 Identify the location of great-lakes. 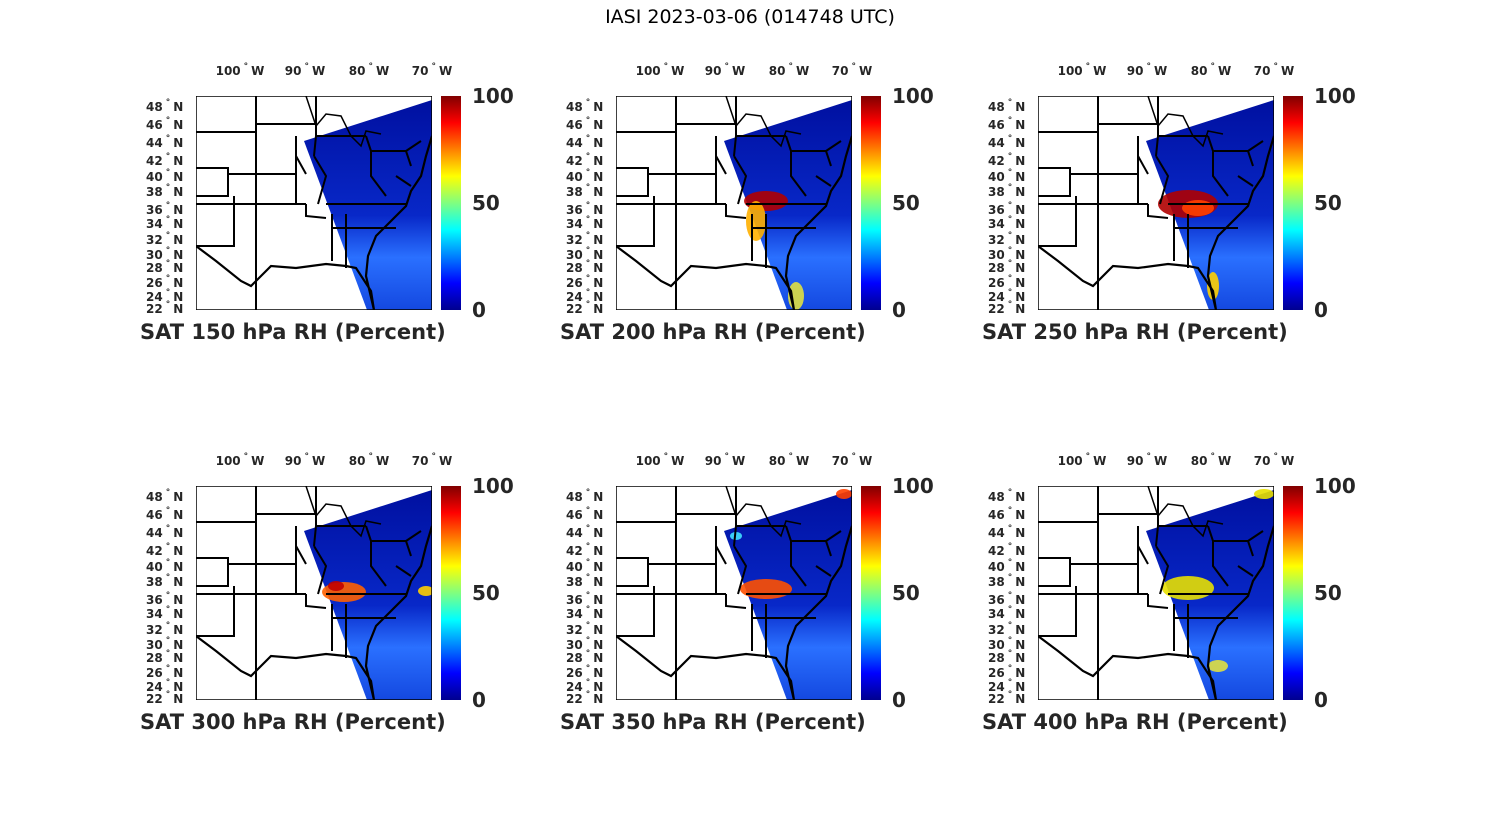
(1185, 512).